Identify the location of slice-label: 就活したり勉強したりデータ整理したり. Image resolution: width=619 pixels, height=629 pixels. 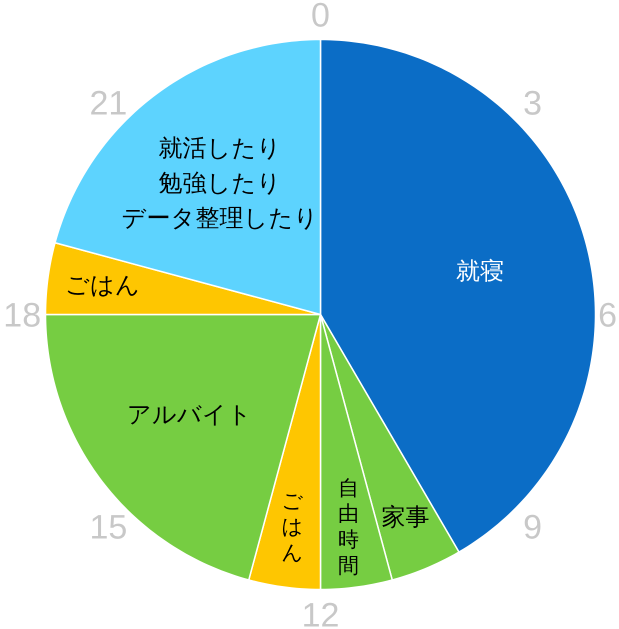
(220, 183).